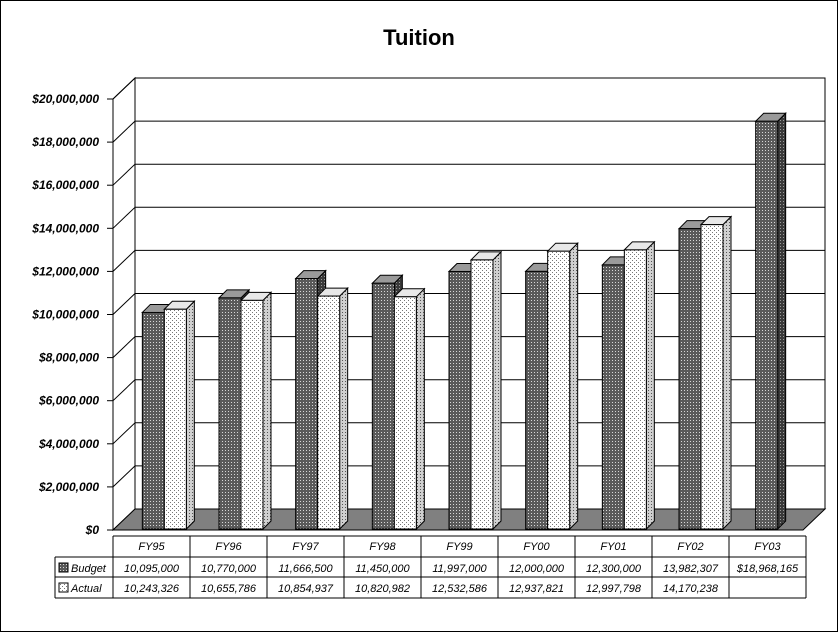 The width and height of the screenshot is (838, 632). I want to click on data-label-budget: 12,300,000, so click(614, 569).